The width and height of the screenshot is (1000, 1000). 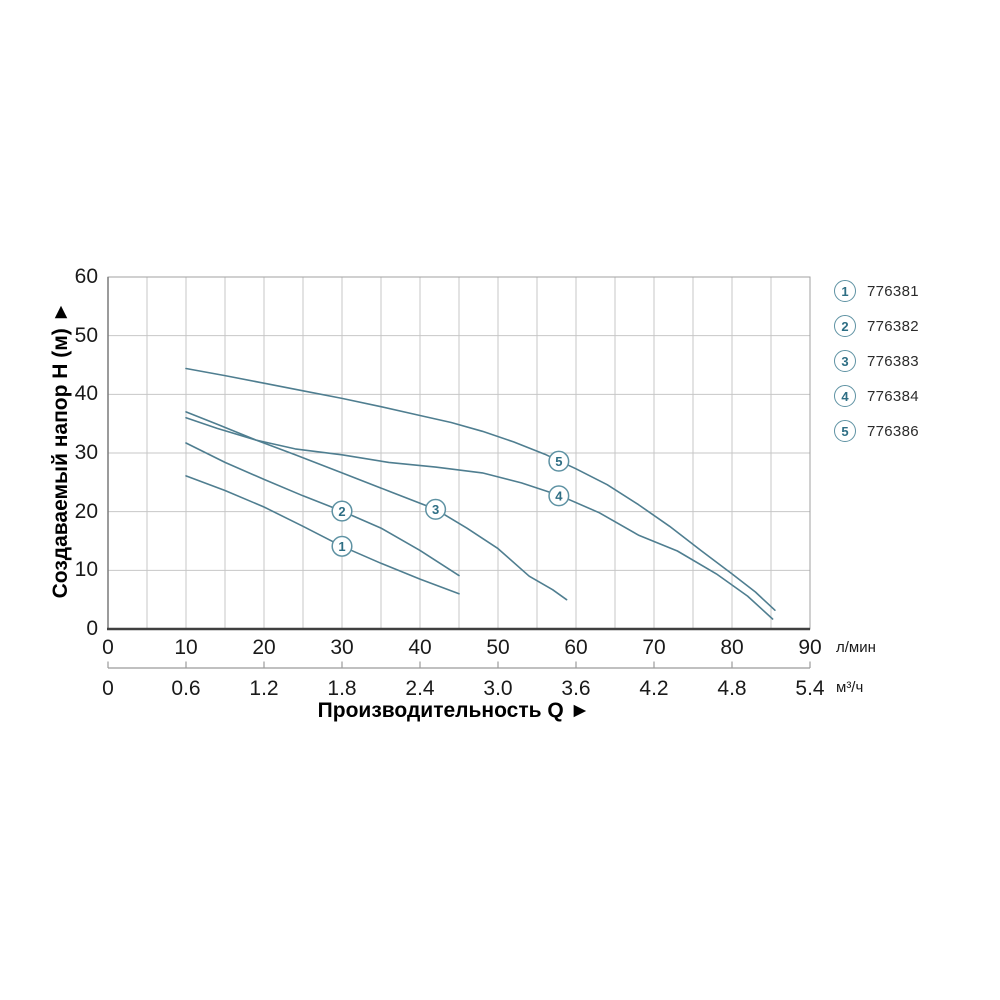 I want to click on legend-number-badge-5: 5, so click(x=845, y=431).